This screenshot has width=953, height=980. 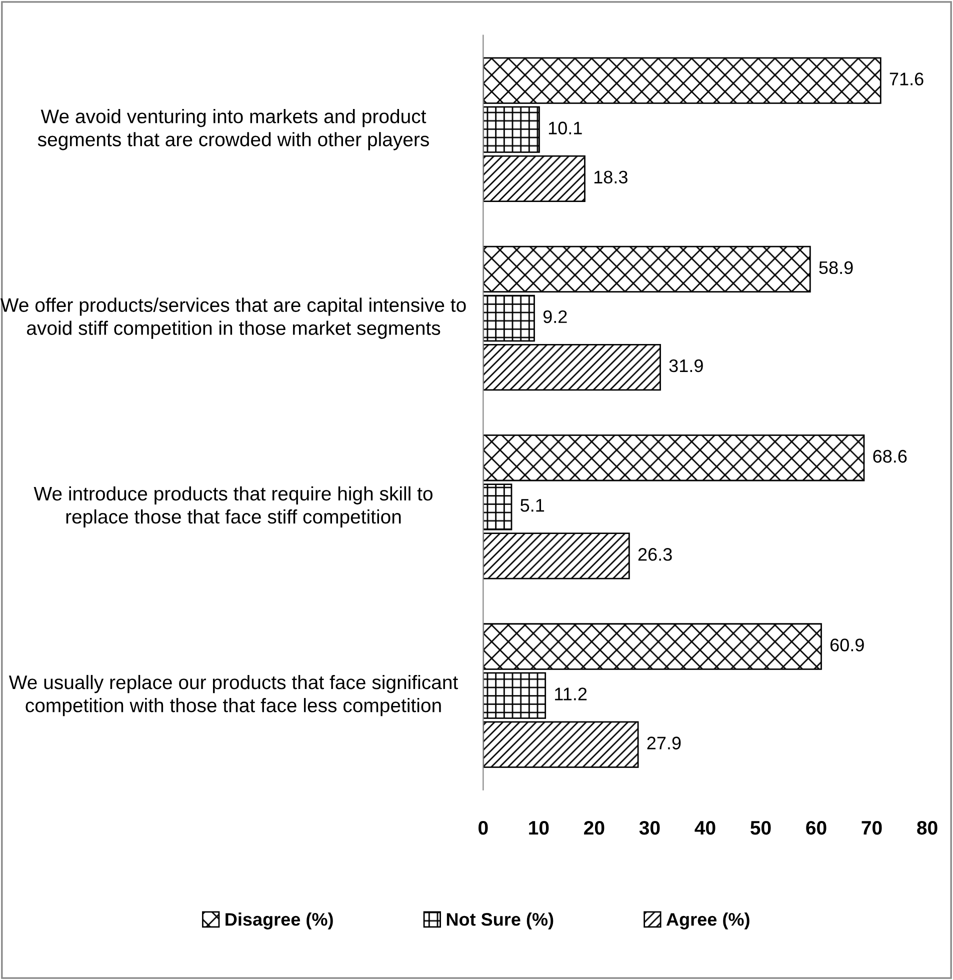 I want to click on x-tick-label: 50, so click(x=760, y=827).